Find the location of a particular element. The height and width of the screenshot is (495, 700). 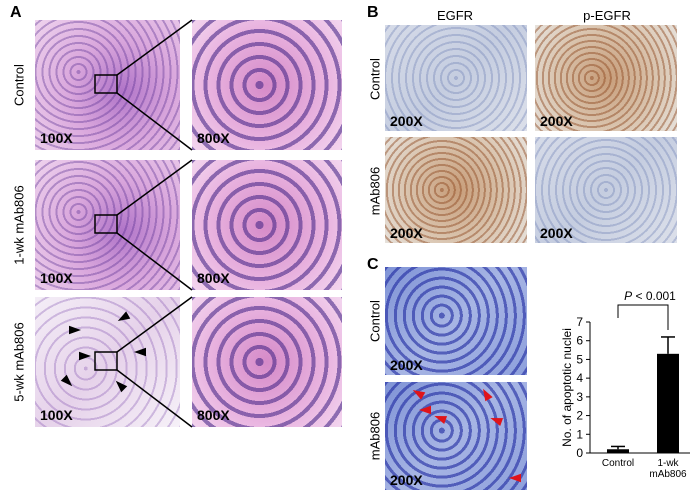

panel-letter: A is located at coordinates (16, 12).